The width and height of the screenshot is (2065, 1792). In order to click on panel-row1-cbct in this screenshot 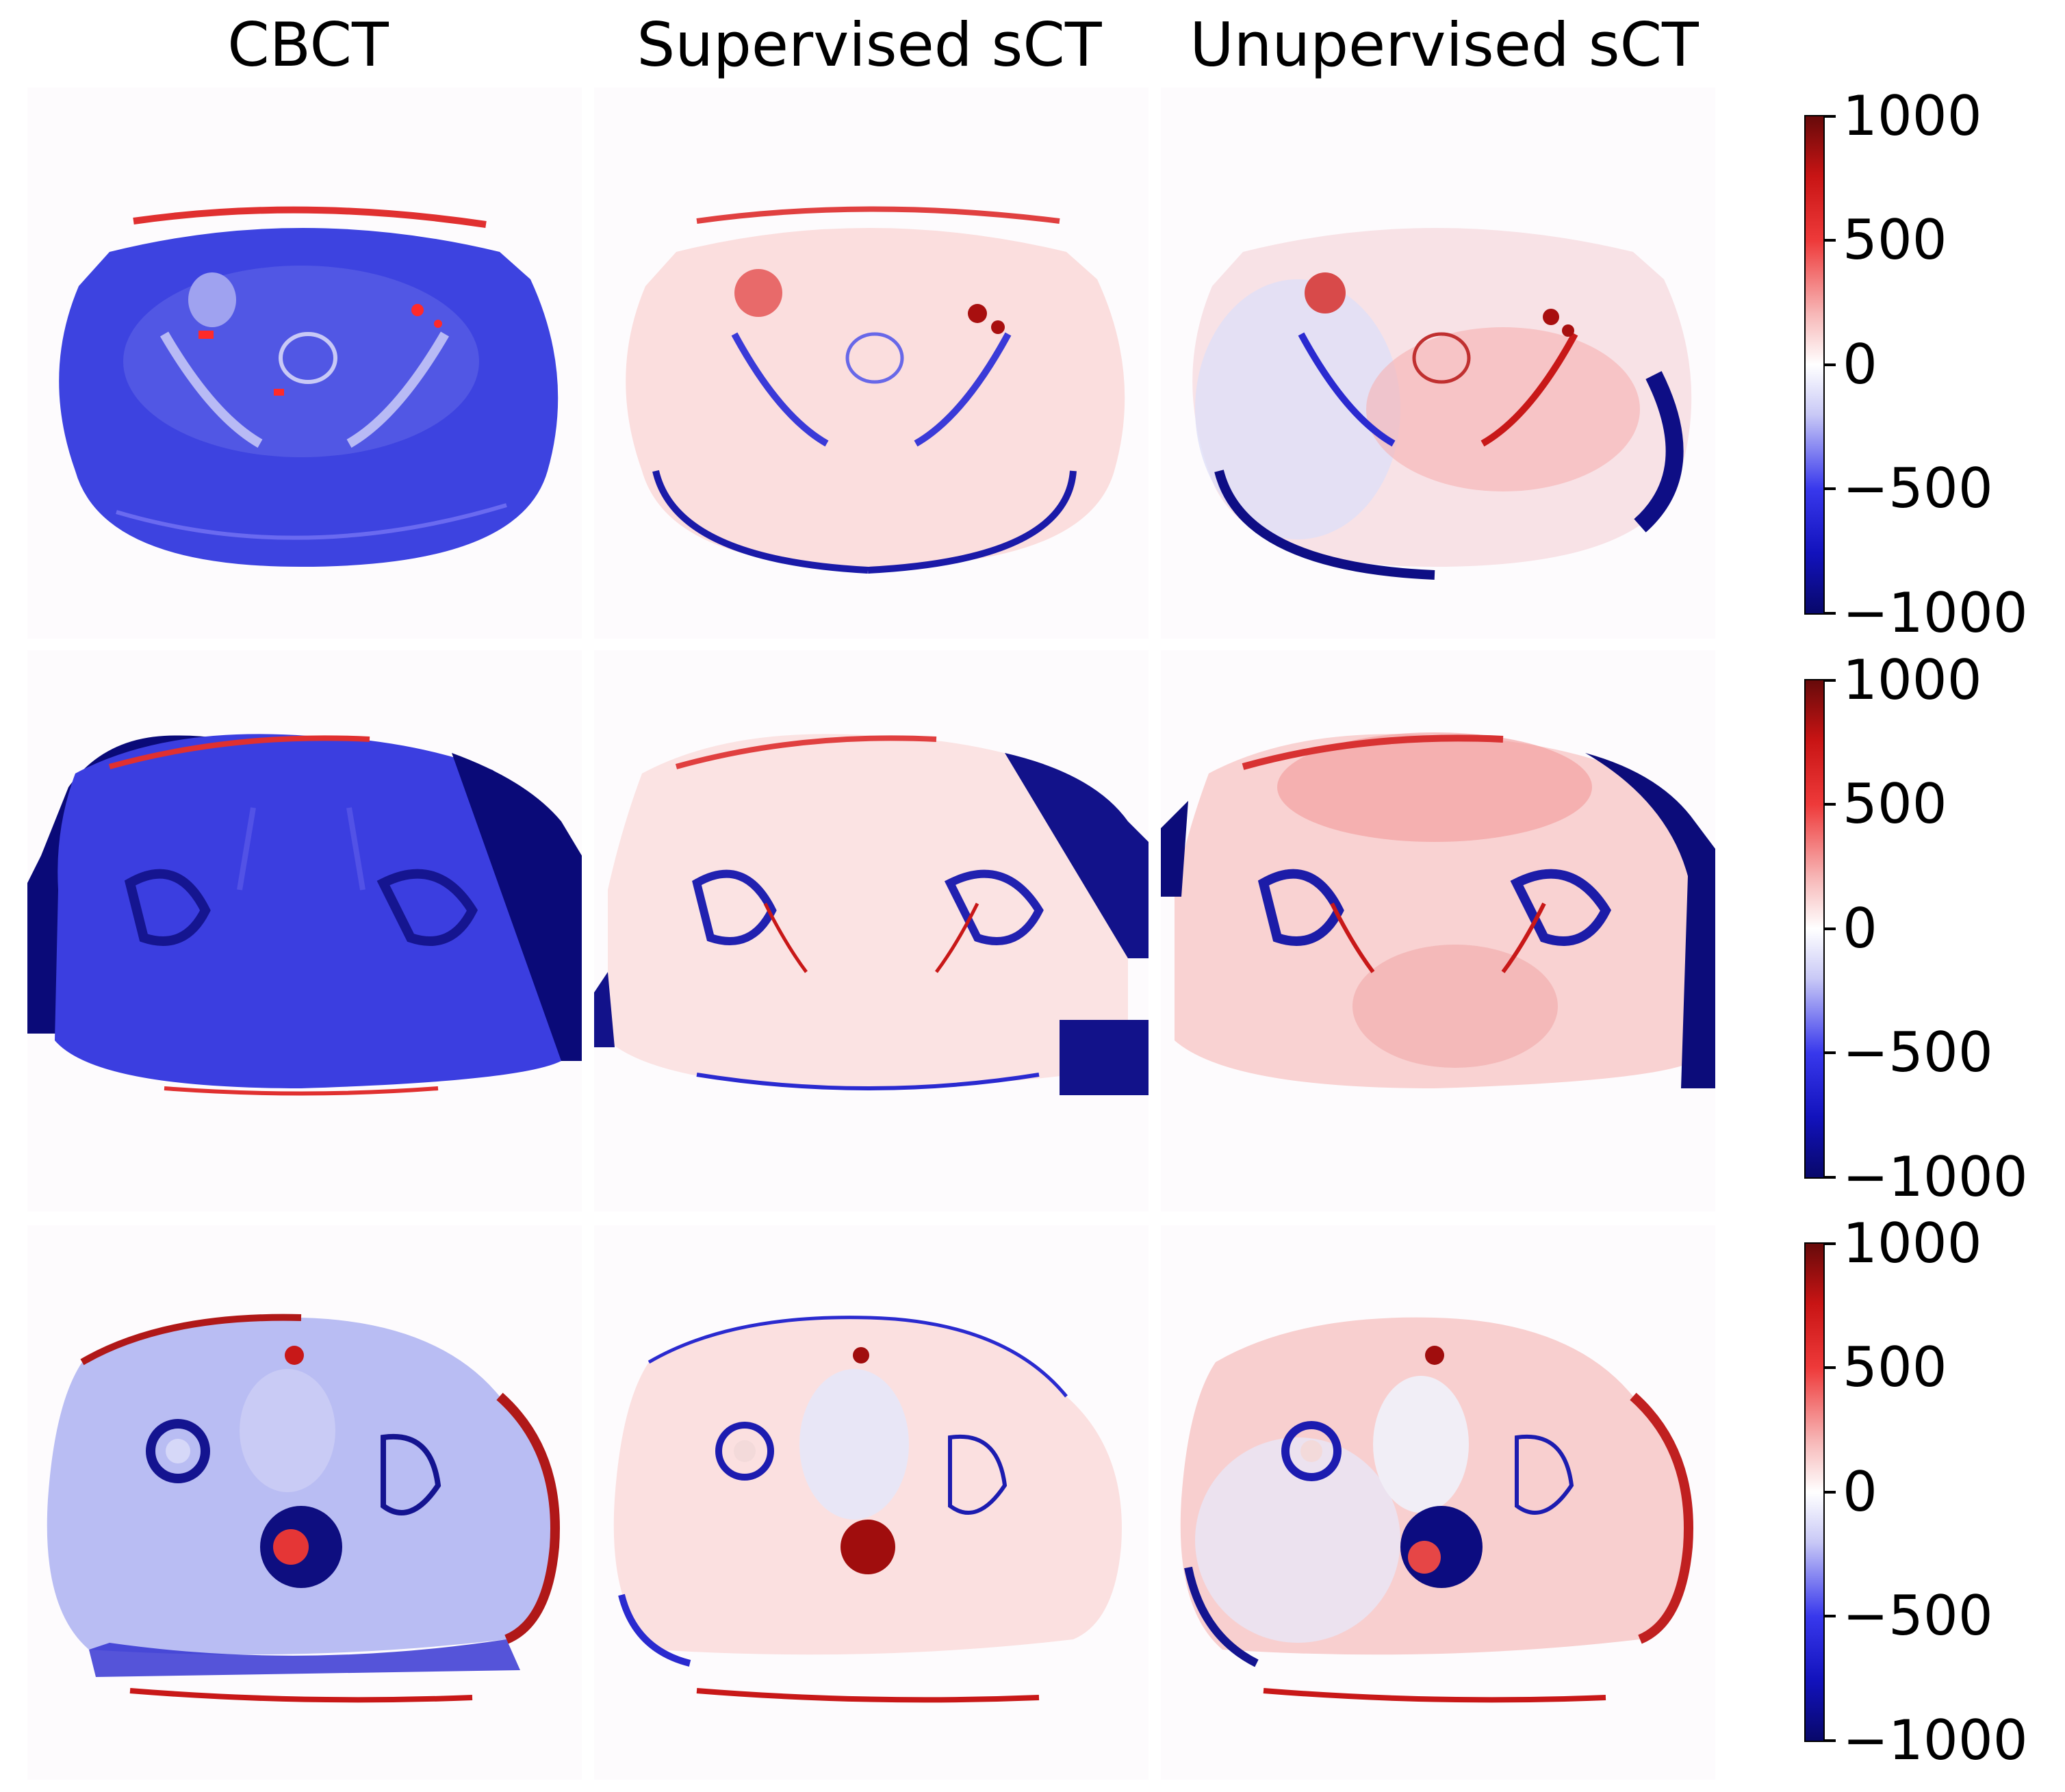, I will do `click(304, 363)`.